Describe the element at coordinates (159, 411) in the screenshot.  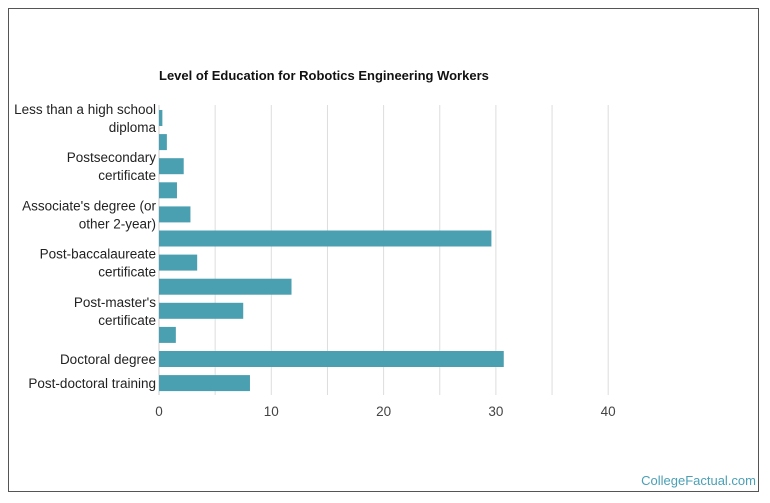
I see `x-tick-label: 0` at that location.